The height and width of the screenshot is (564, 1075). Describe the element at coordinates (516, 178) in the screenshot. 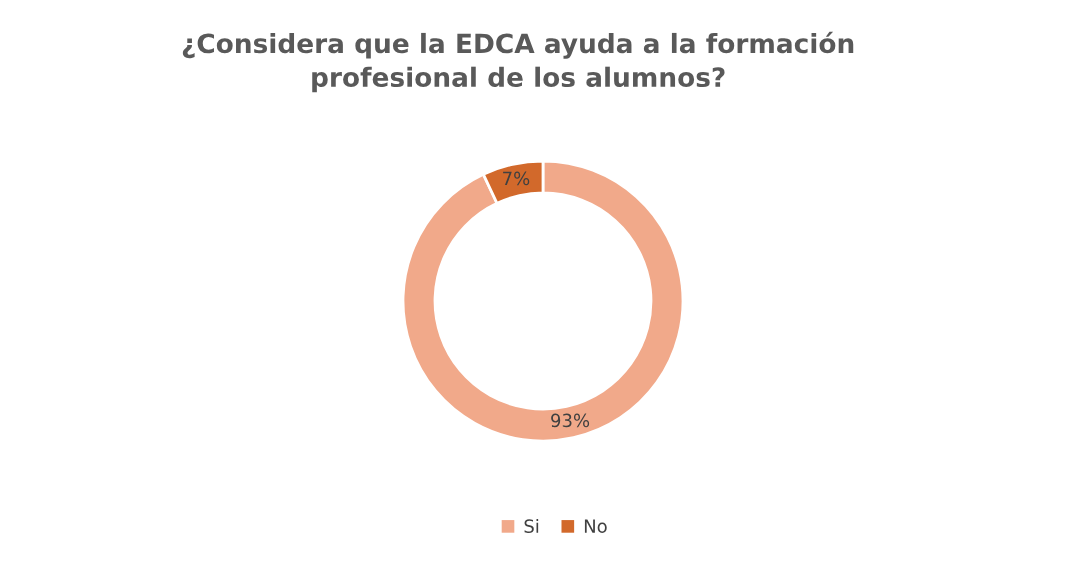

I see `data-label: 7%` at that location.